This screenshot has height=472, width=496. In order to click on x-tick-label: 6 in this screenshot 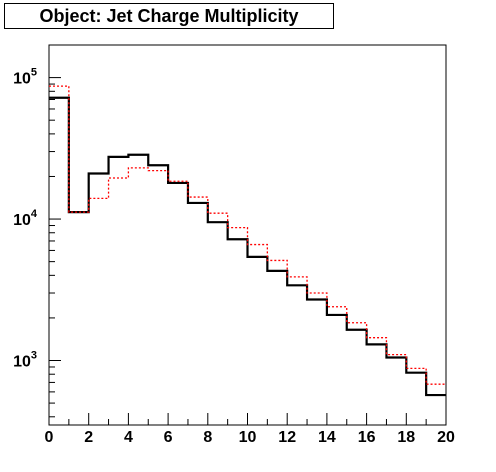, I will do `click(168, 437)`.